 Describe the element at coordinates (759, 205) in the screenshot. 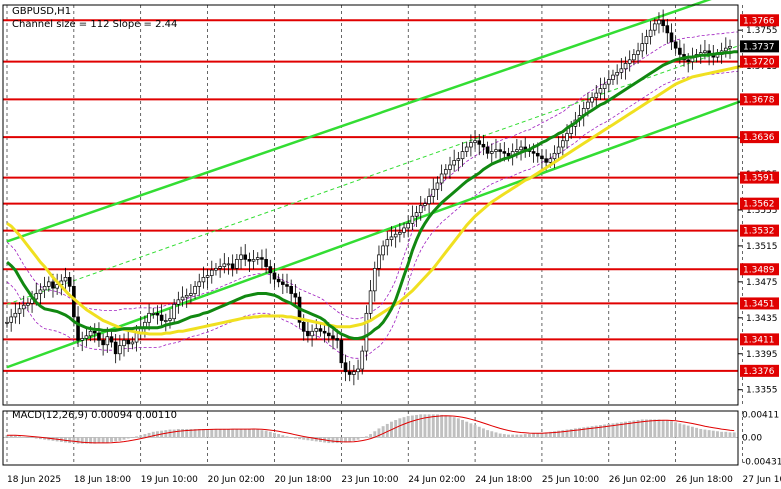

I see `level-tag-label: 1.3562` at that location.